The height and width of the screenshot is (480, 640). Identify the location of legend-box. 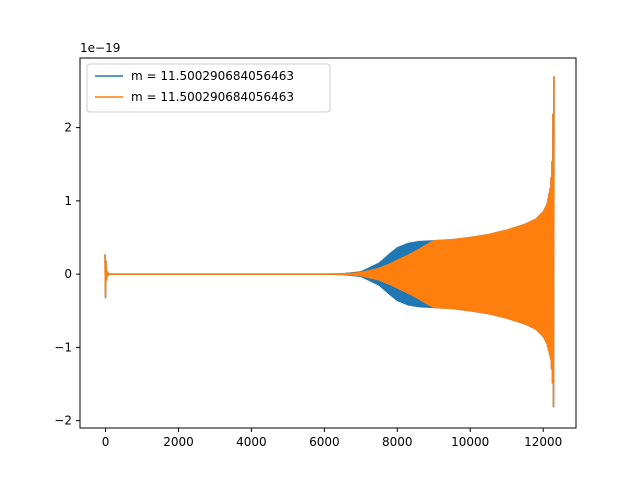
(208, 88).